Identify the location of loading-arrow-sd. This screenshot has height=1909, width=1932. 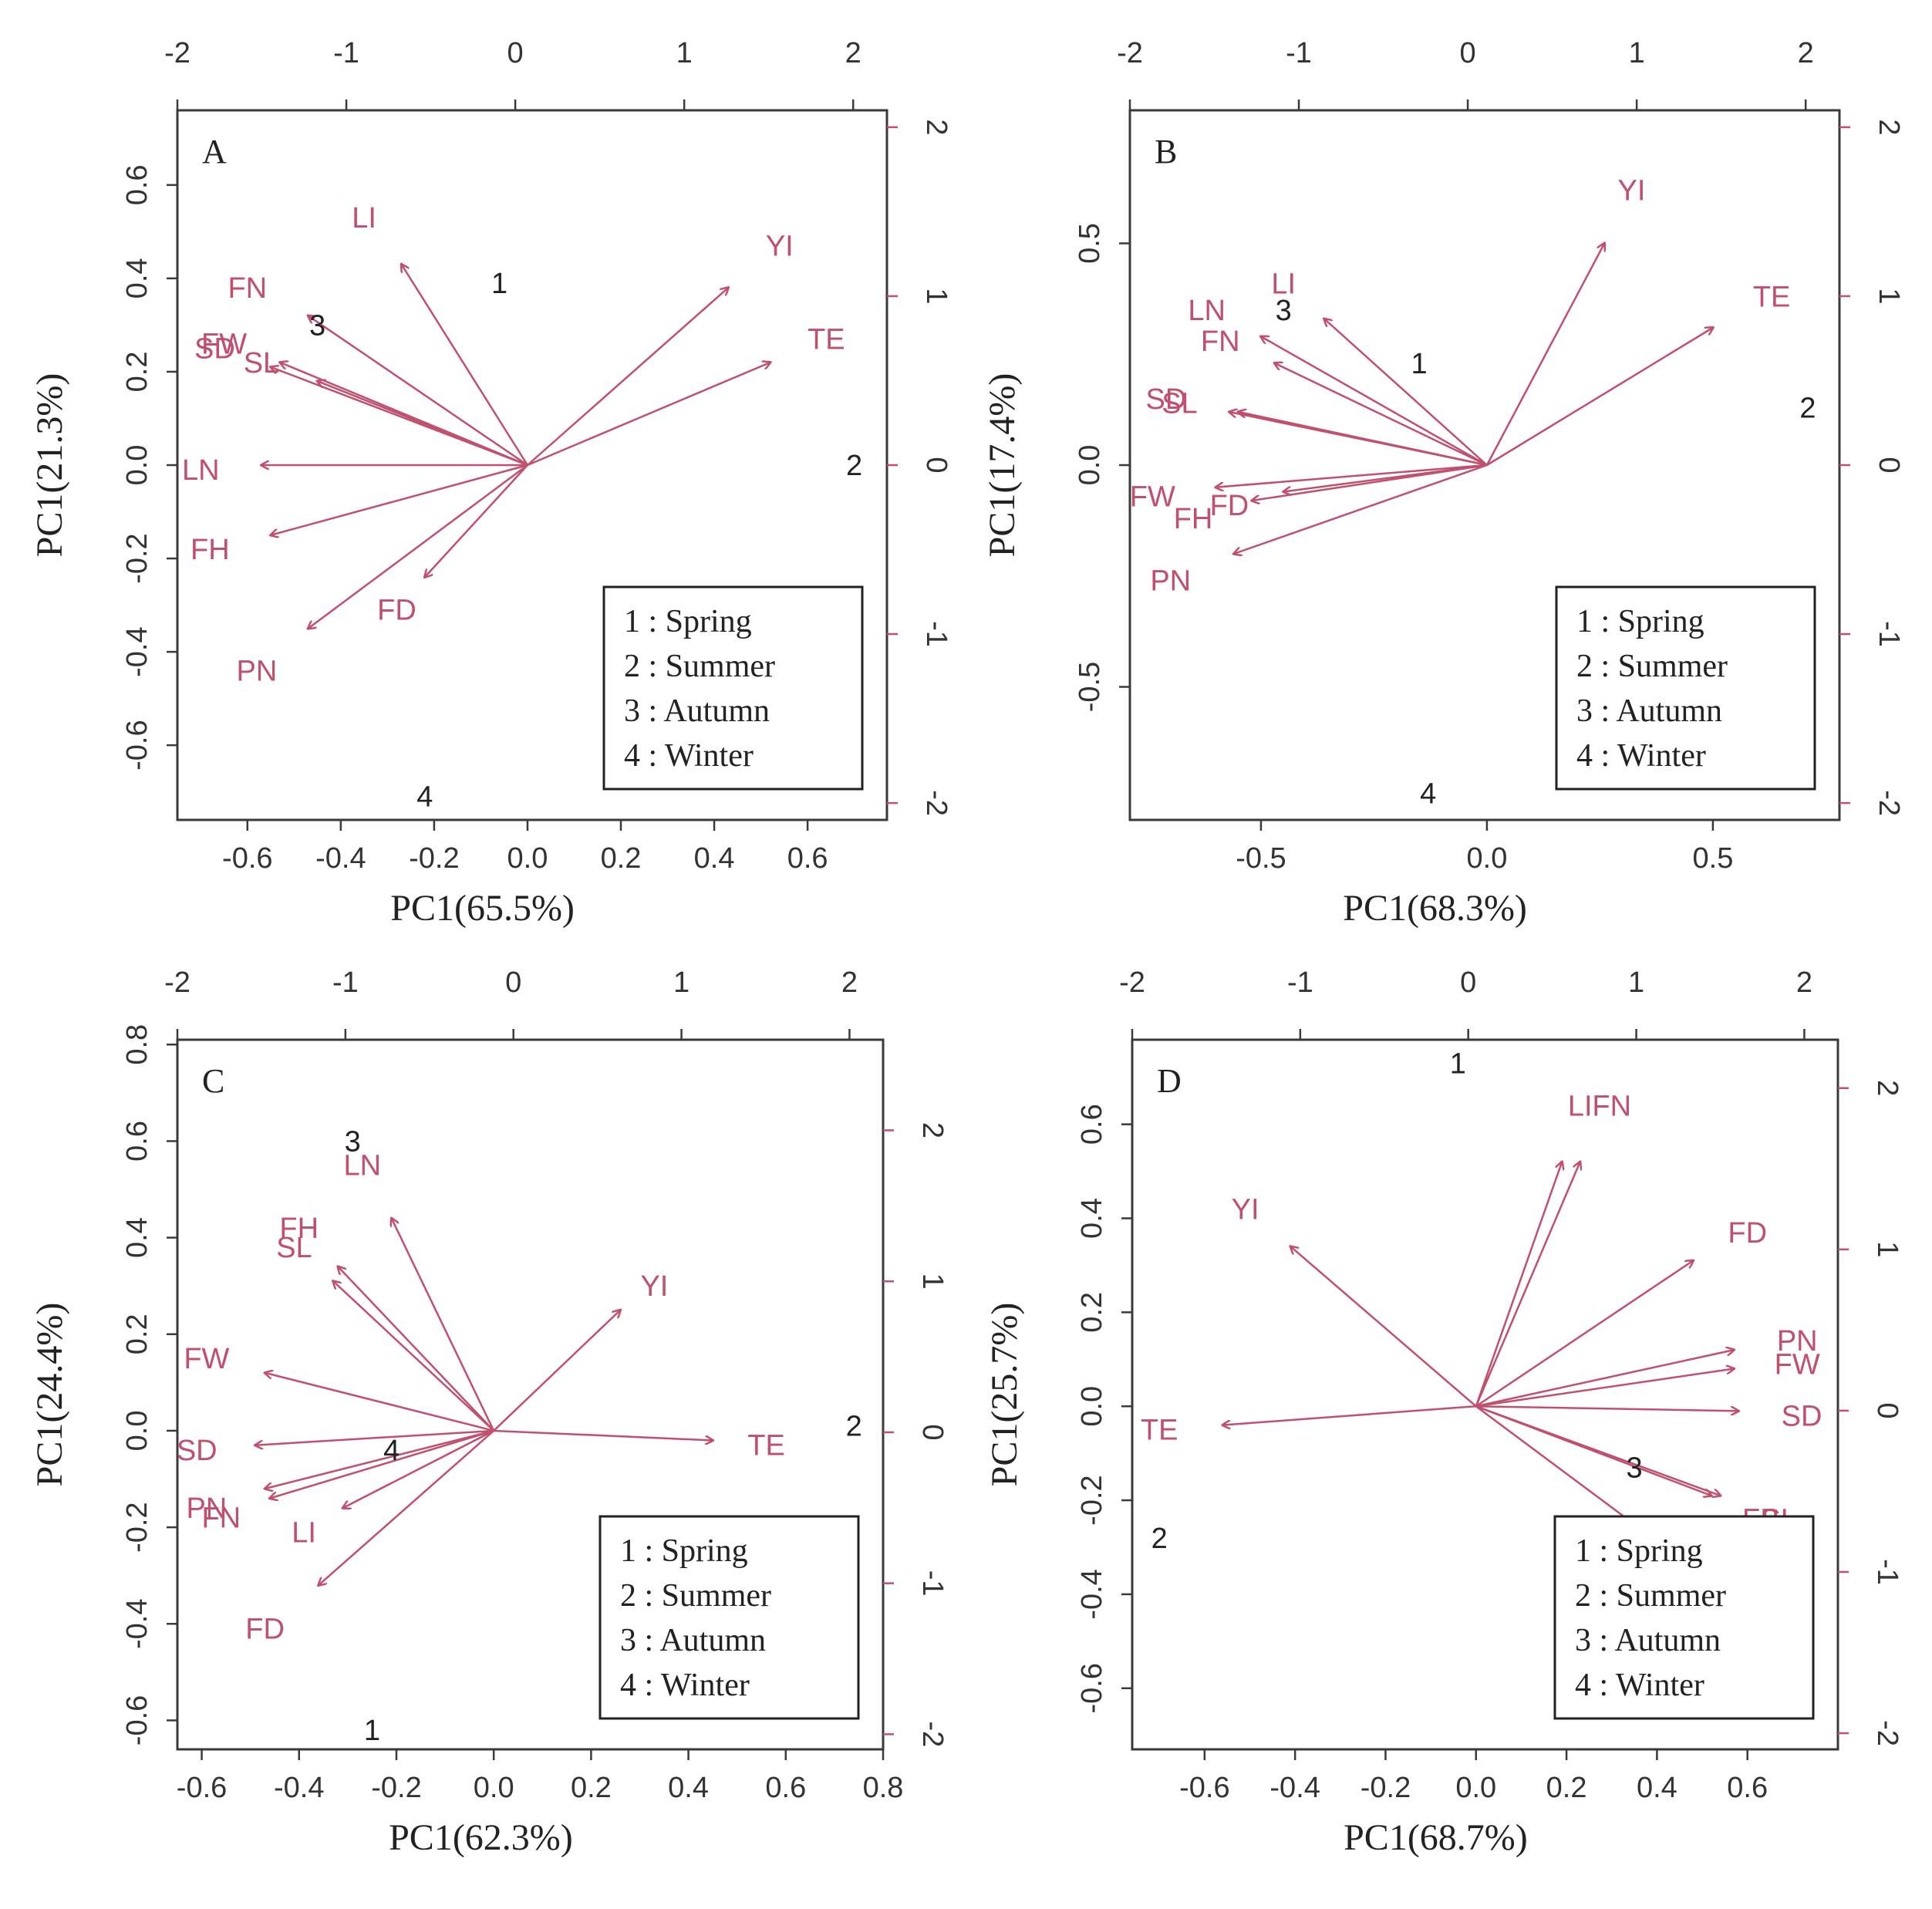
(374, 1437).